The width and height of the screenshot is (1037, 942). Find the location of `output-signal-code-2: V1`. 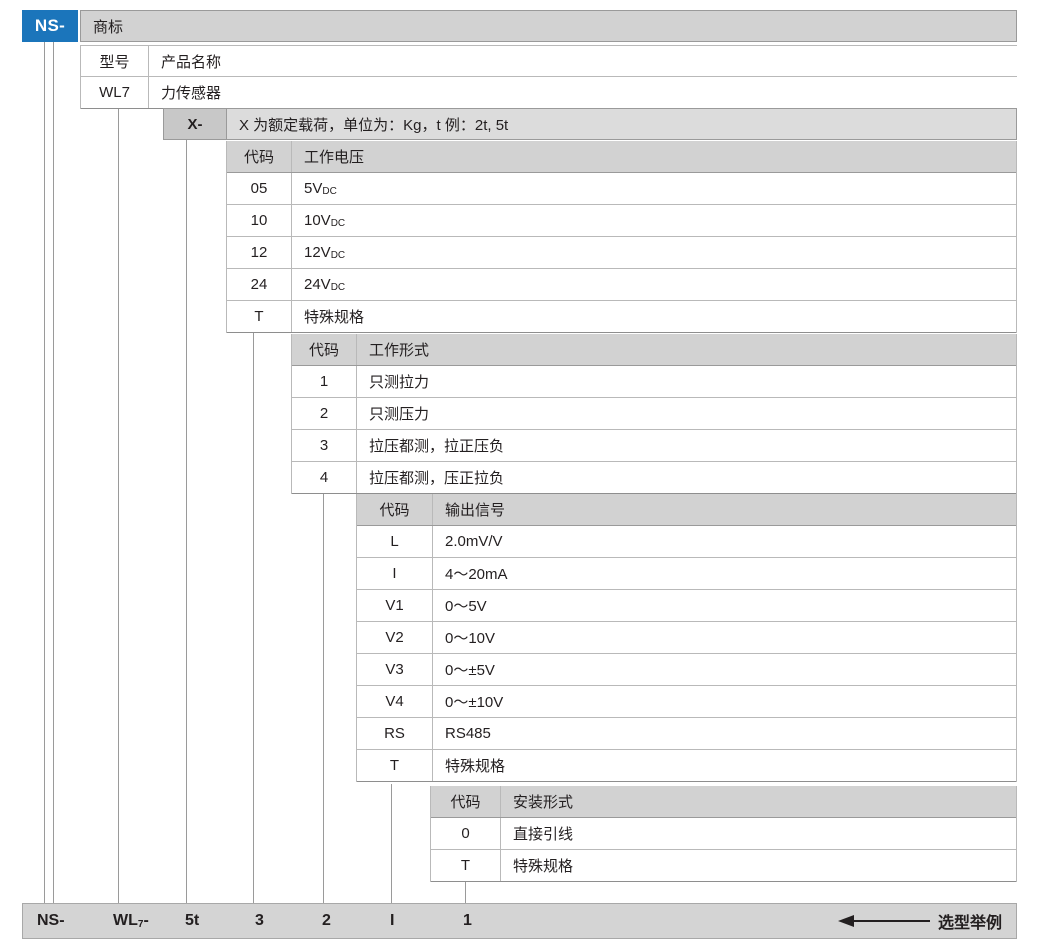

output-signal-code-2: V1 is located at coordinates (395, 605).